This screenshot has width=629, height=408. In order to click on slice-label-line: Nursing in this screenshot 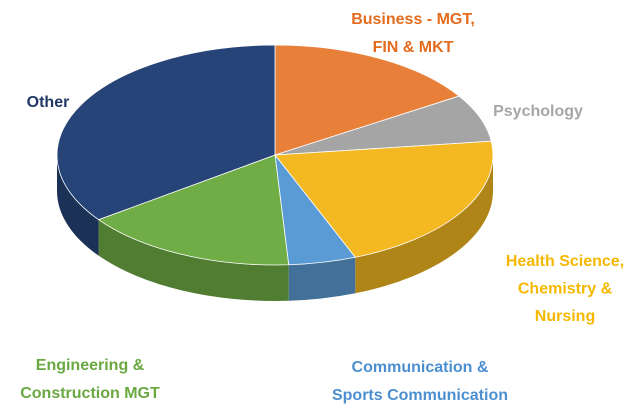, I will do `click(565, 316)`.